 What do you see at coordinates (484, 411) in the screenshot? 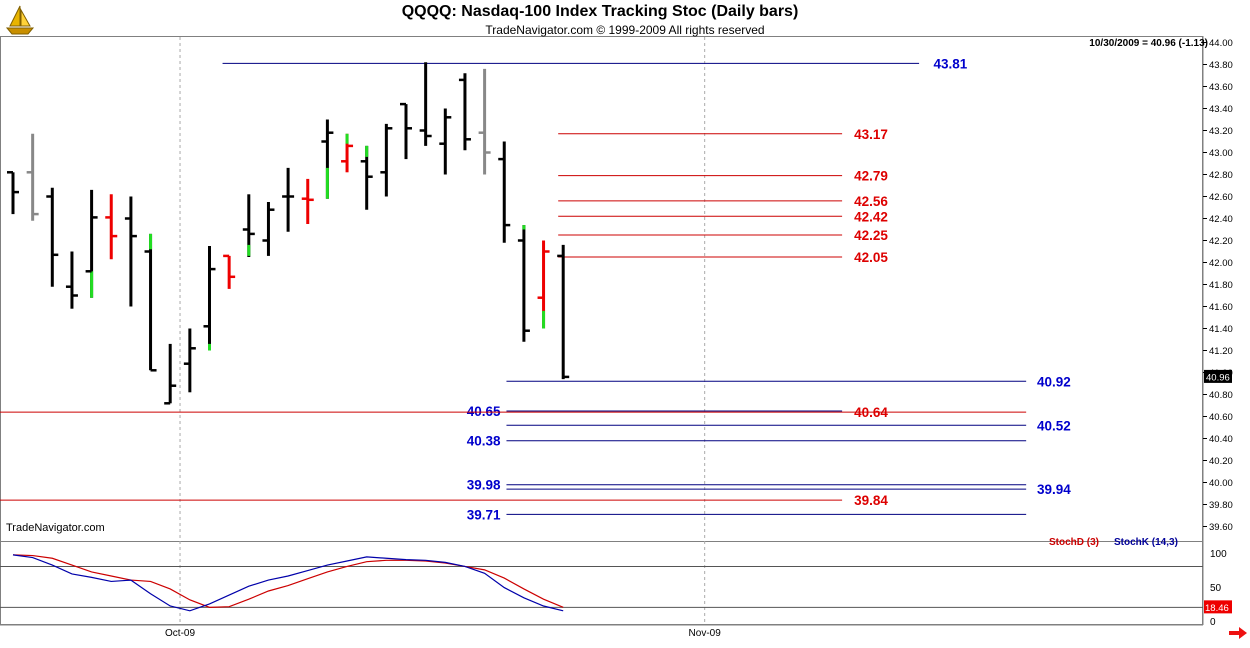
I see `level-label-40-65: 40.65` at bounding box center [484, 411].